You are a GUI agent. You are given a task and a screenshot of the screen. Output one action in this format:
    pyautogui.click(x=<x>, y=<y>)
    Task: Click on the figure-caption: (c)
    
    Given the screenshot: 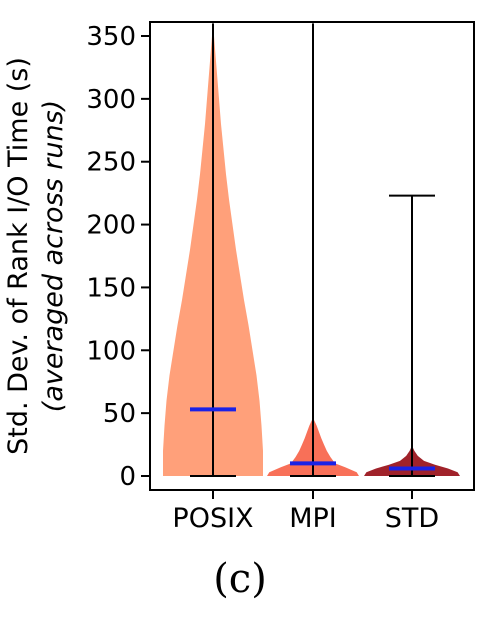 What is the action you would take?
    pyautogui.click(x=240, y=579)
    